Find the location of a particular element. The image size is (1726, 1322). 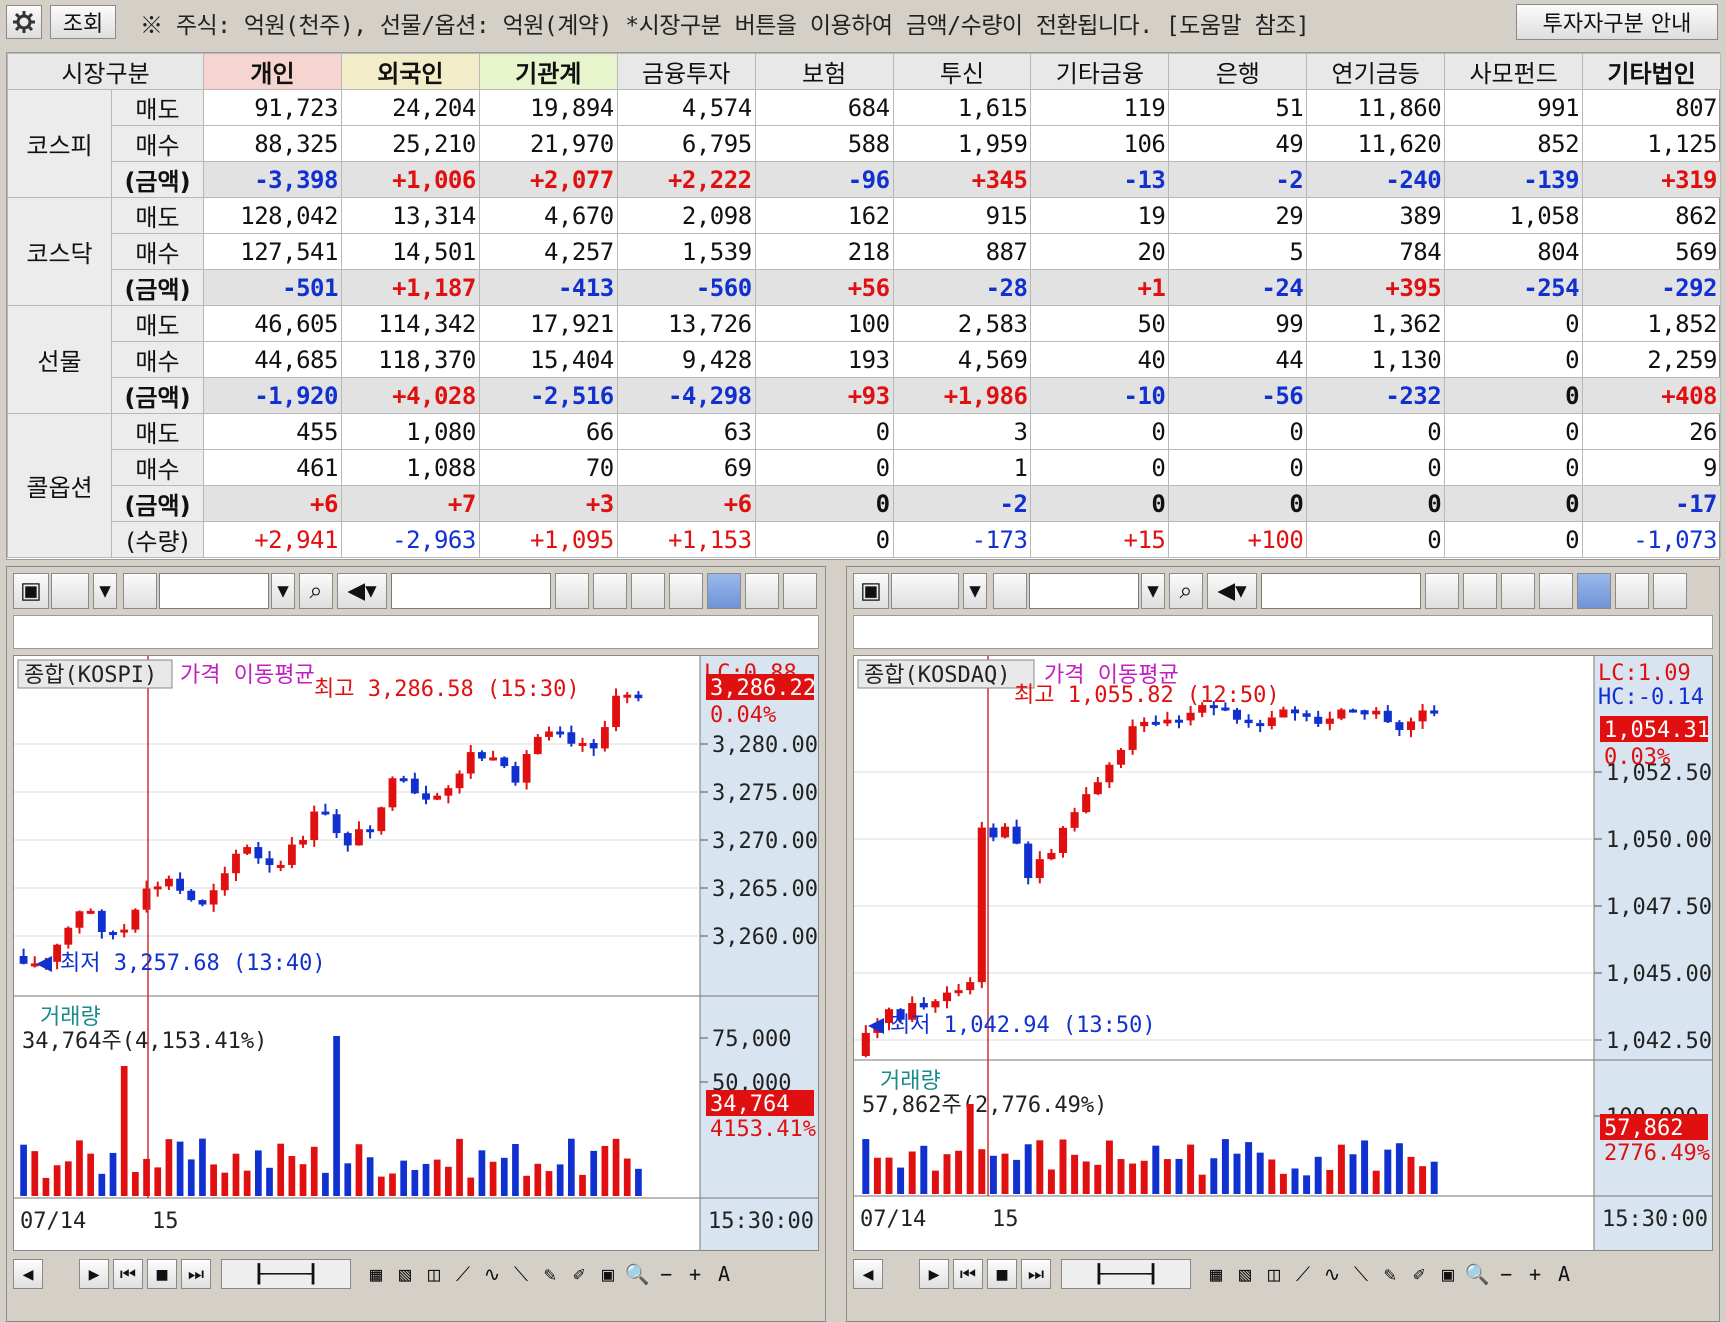

table-cell: 69 is located at coordinates (686, 467).